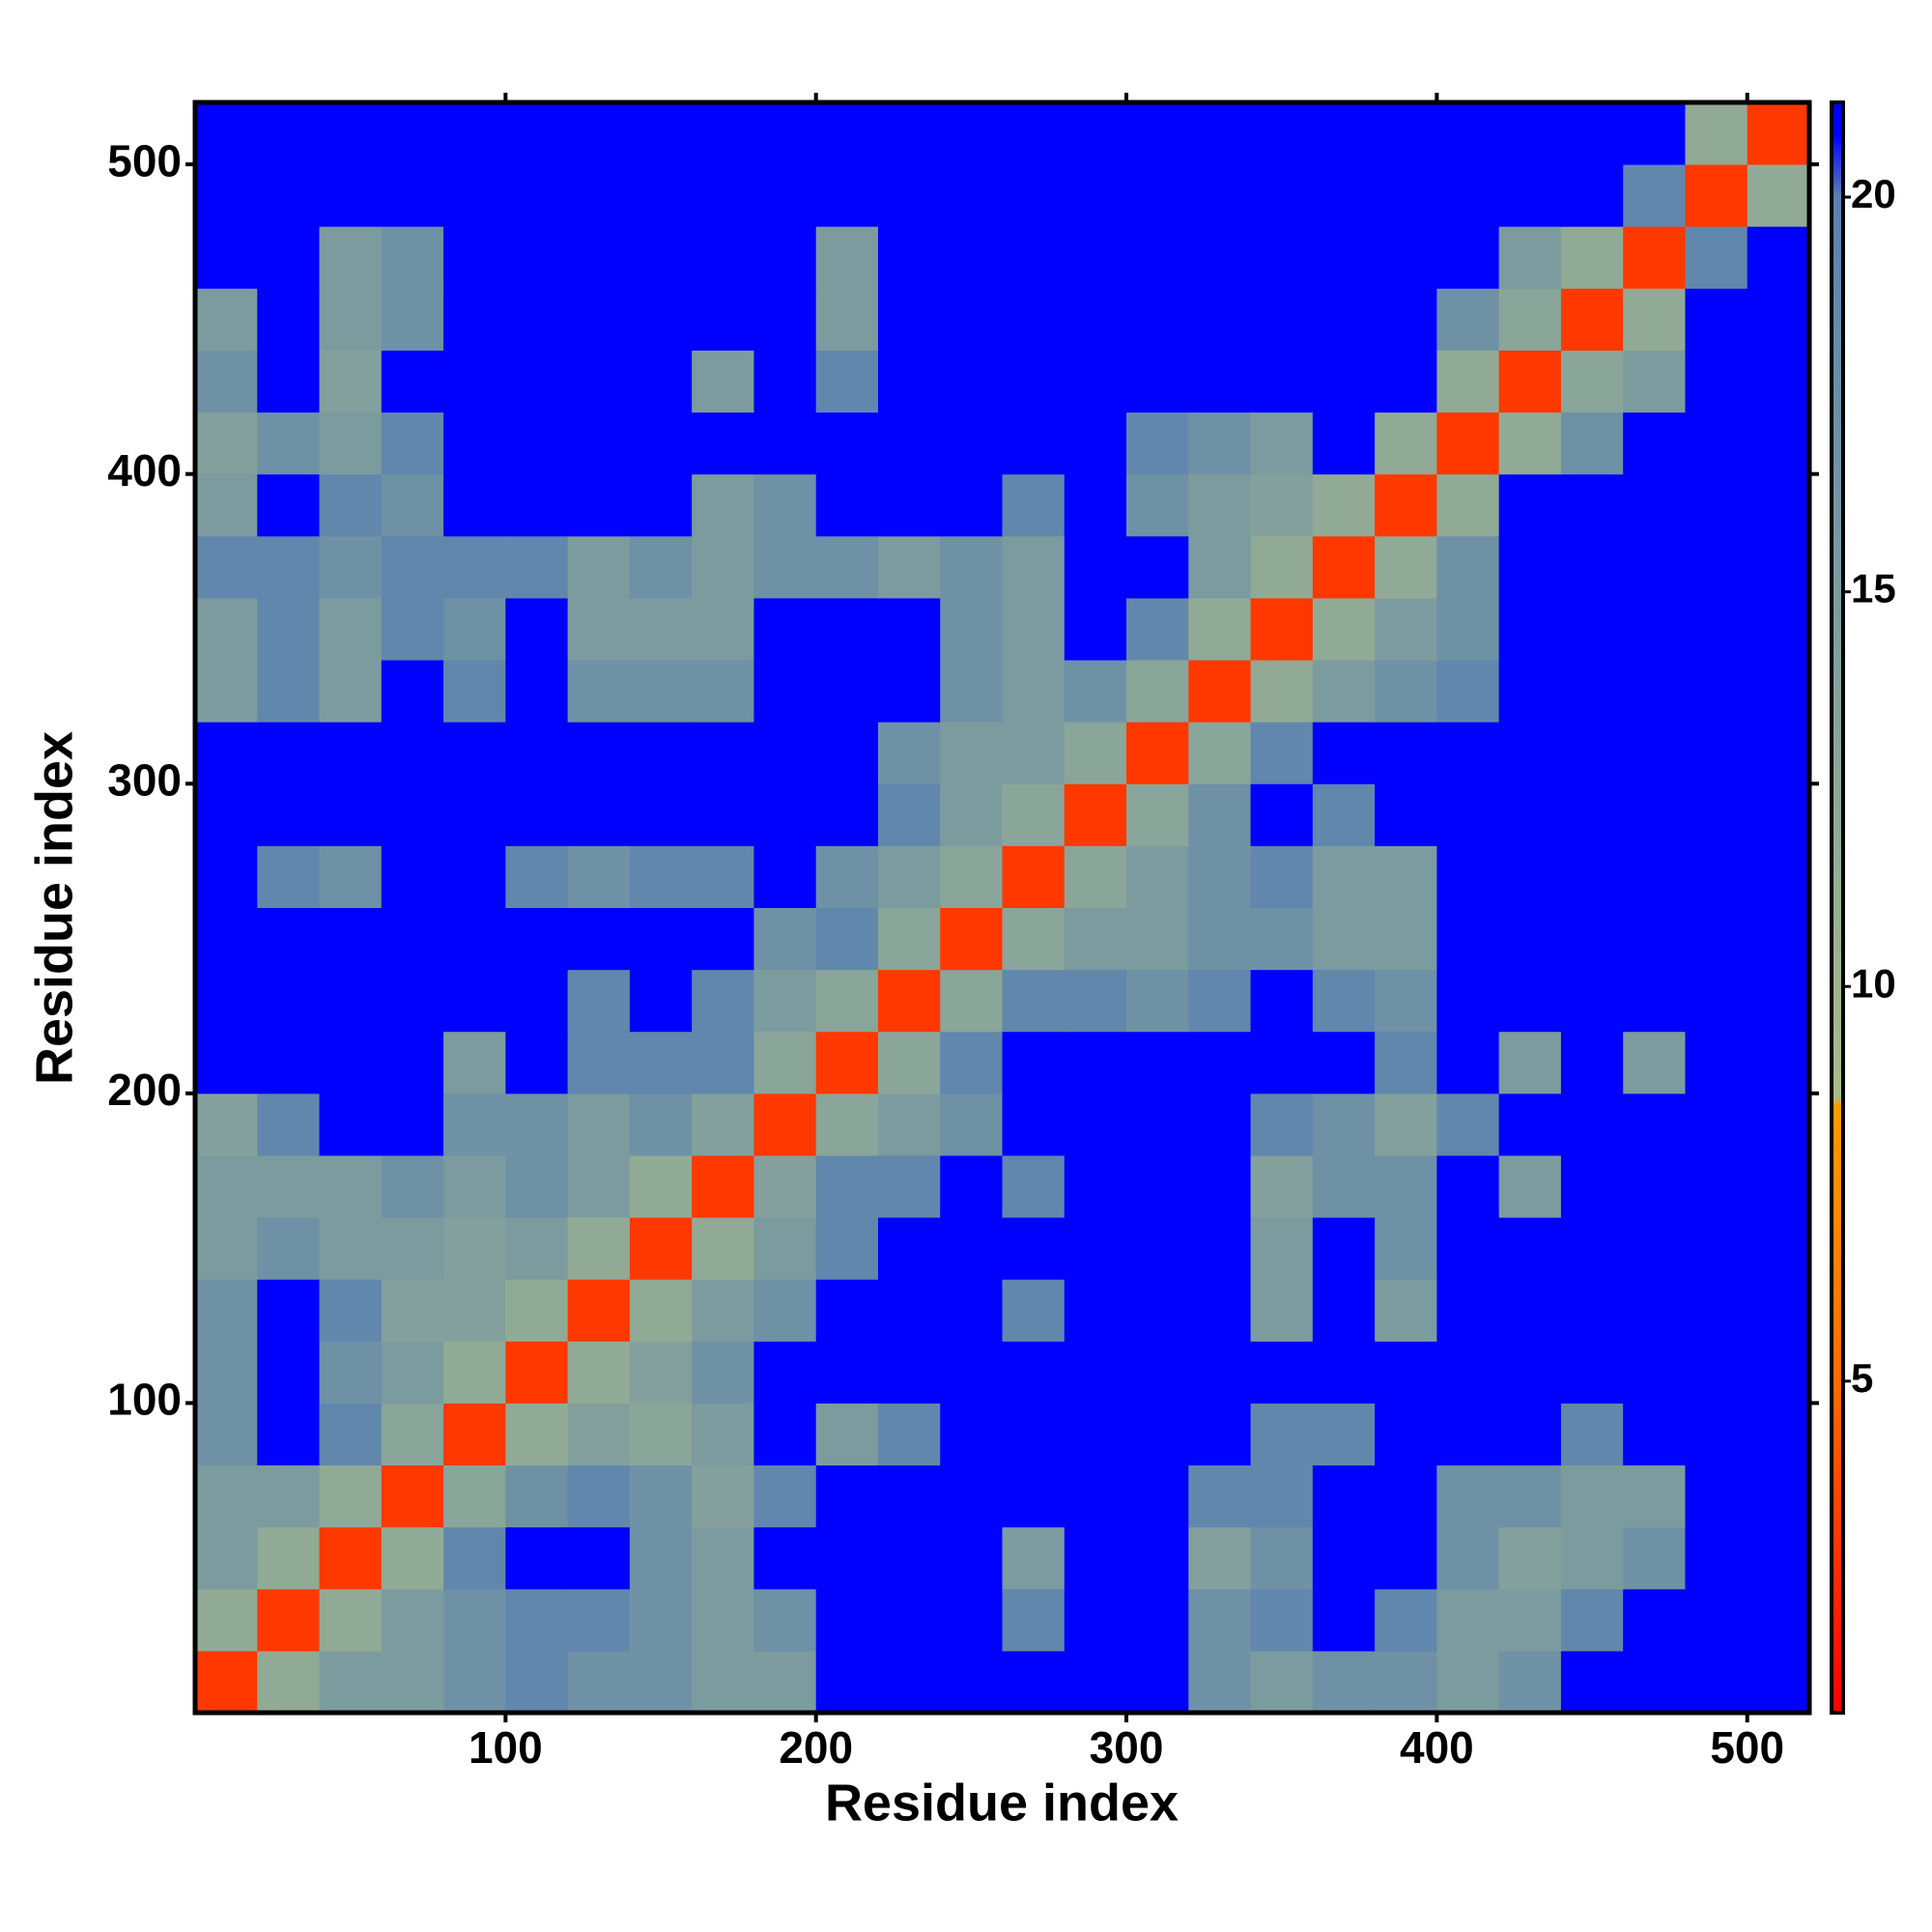 The width and height of the screenshot is (1932, 1932). I want to click on y-tick-label: 100, so click(144, 1400).